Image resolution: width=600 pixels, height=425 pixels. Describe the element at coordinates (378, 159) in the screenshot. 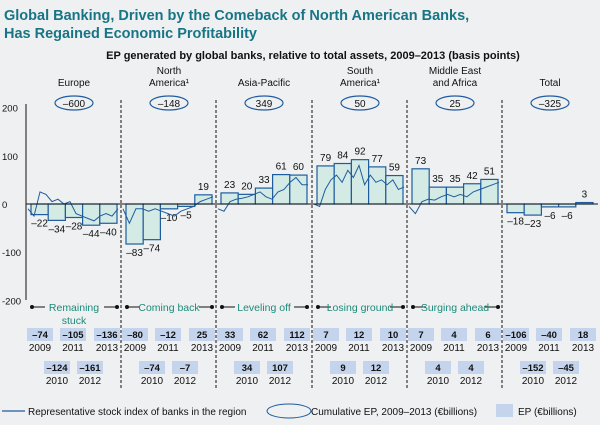

I see `bar-value-label: 77` at that location.